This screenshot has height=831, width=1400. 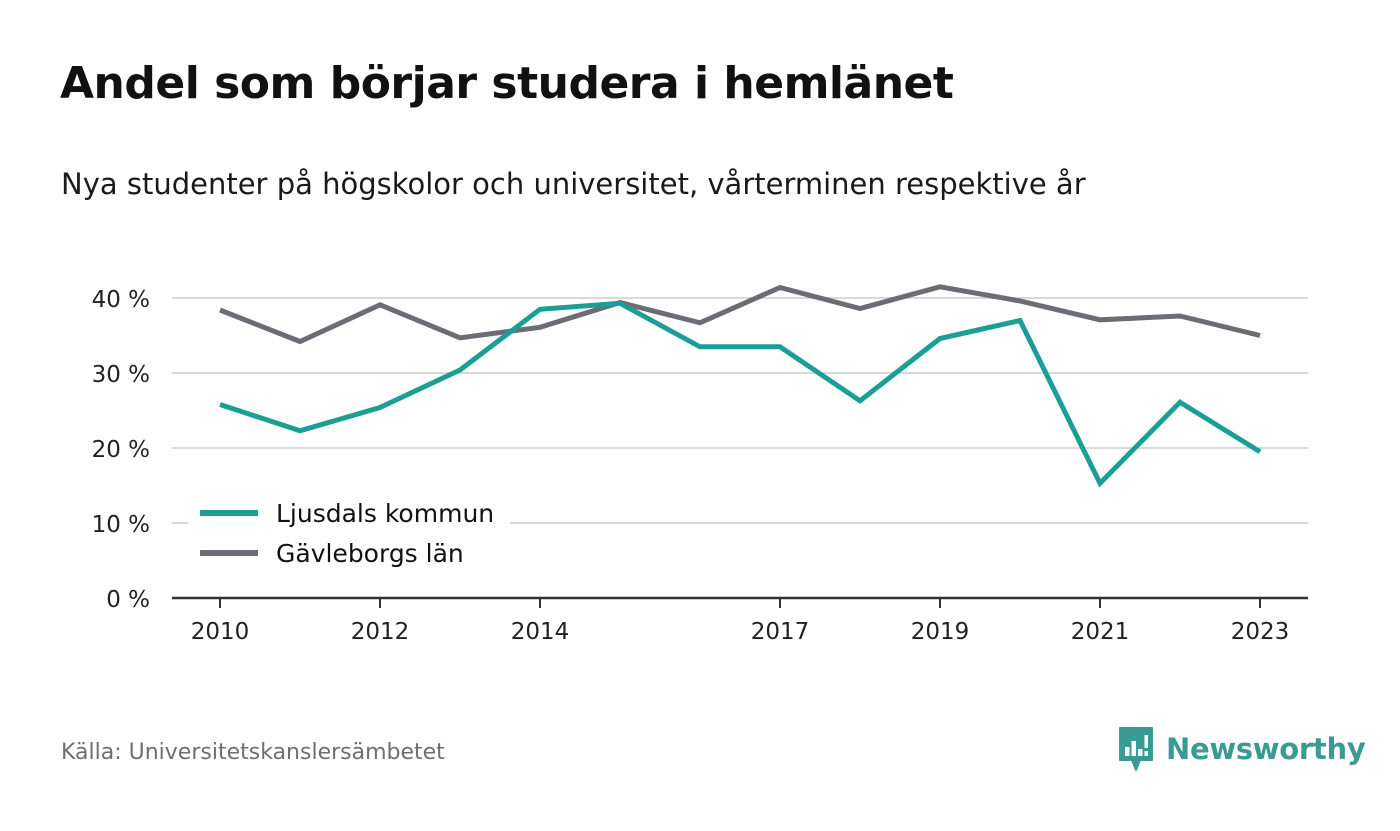 I want to click on y-axis-ticks: 0 % 10 % 20 % 30 % 40 %, so click(x=121, y=450).